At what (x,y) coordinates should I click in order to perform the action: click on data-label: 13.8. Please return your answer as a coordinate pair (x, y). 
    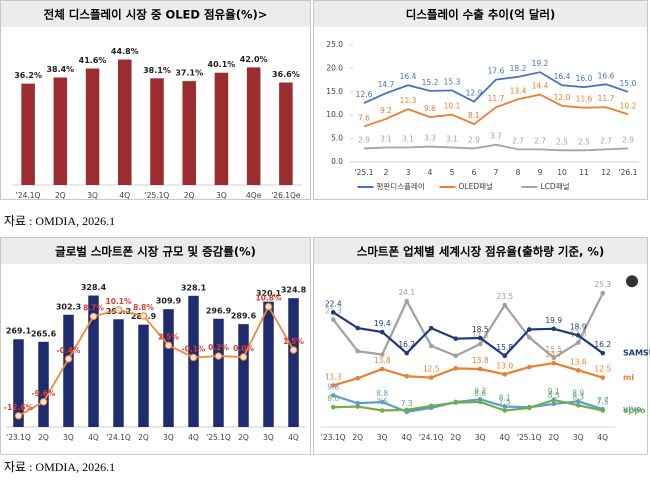
    Looking at the image, I should click on (382, 360).